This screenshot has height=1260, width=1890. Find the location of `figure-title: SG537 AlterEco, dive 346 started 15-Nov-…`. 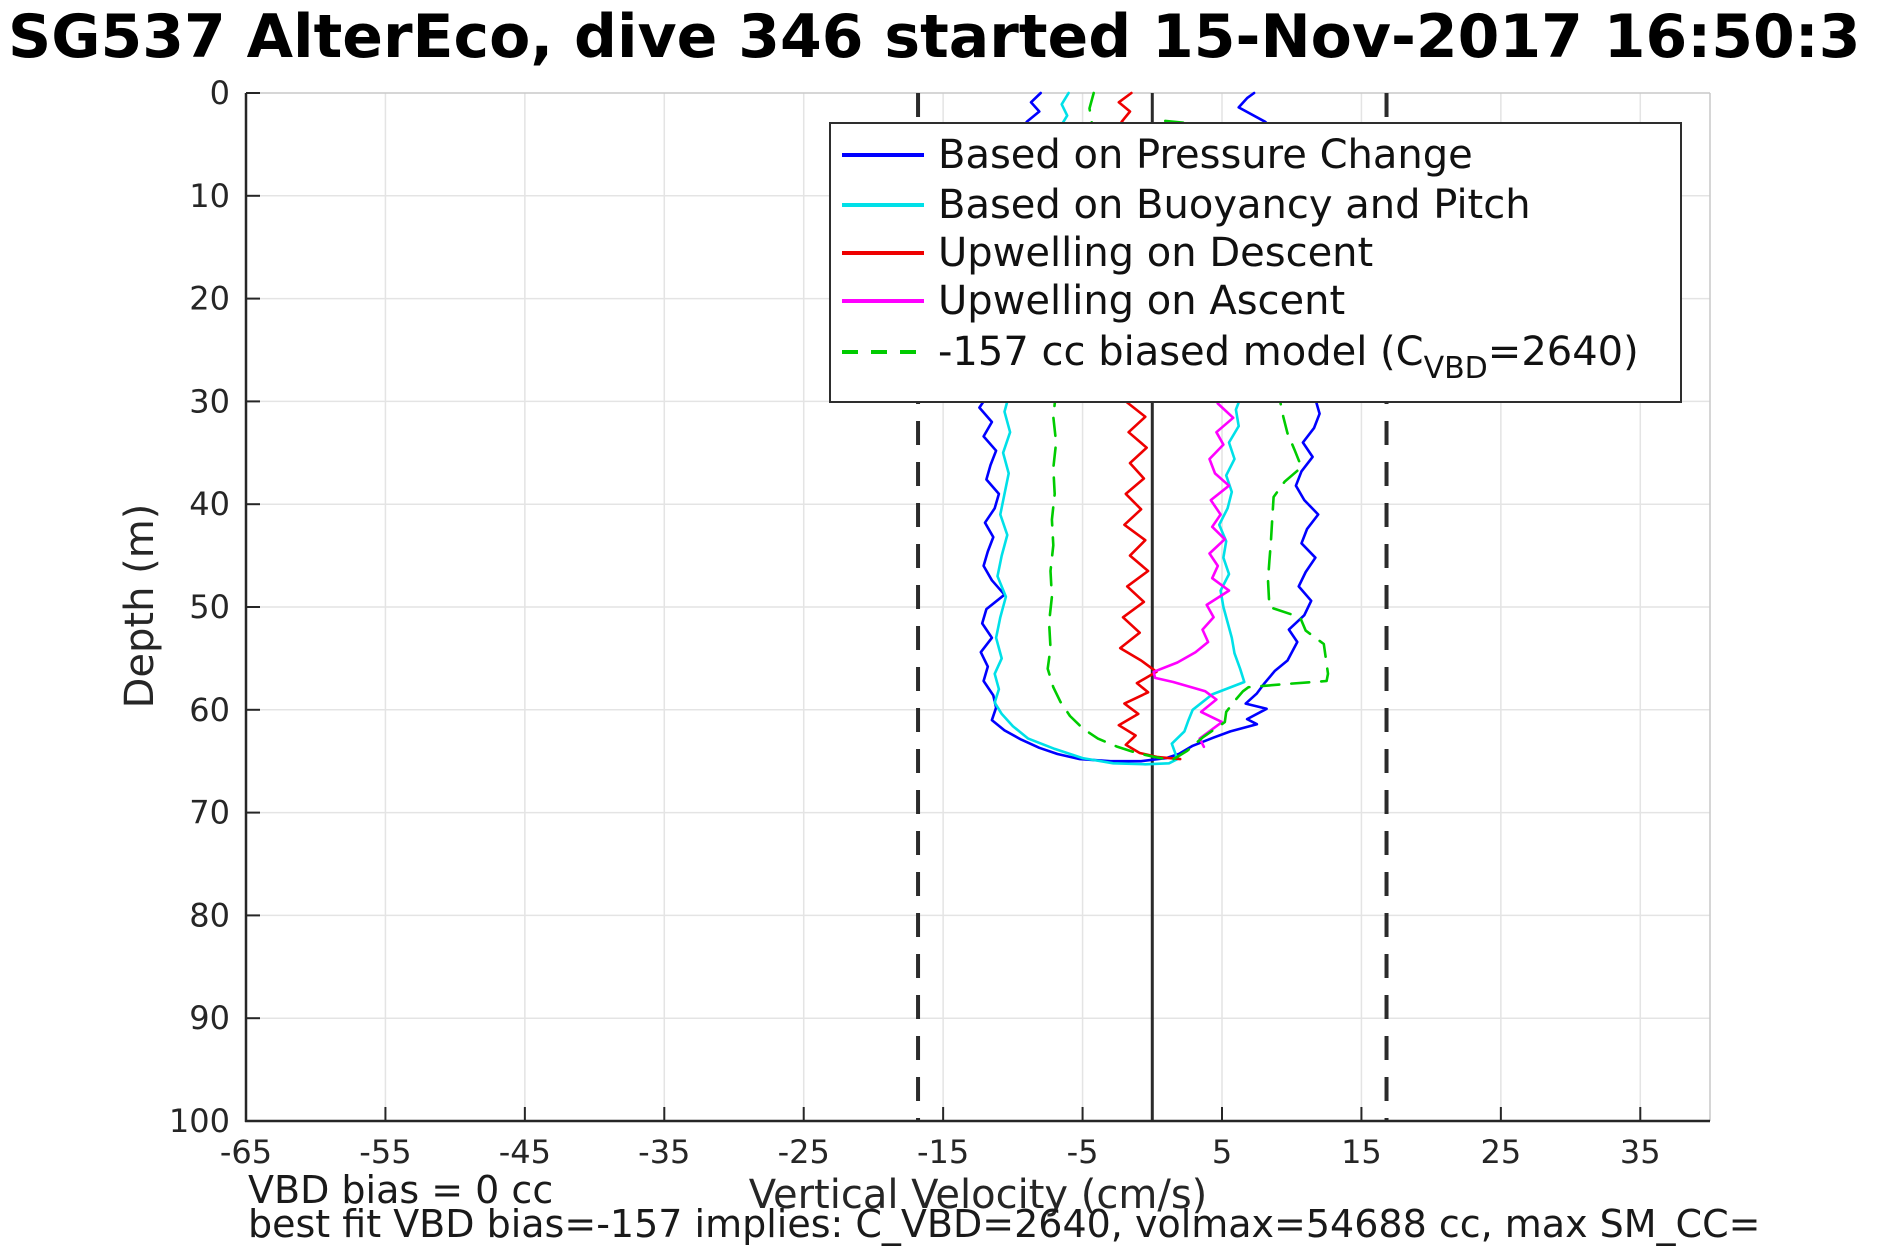

figure-title: SG537 AlterEco, dive 346 started 15-Nov-… is located at coordinates (934, 37).